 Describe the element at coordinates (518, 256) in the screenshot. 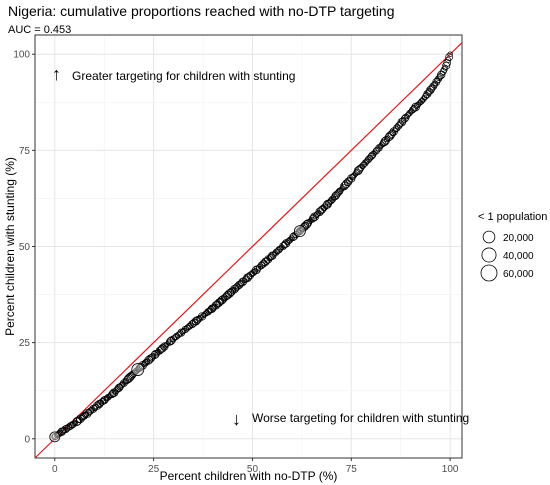

I see `legend-entry-label: 40,000` at that location.